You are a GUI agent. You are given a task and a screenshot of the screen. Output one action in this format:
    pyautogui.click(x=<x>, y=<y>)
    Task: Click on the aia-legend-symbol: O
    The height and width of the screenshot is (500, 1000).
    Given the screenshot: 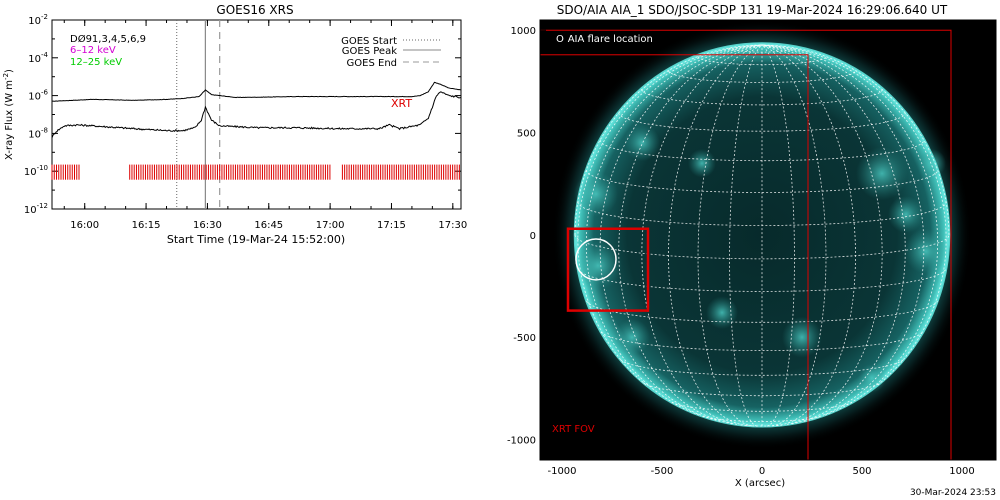 What is the action you would take?
    pyautogui.click(x=560, y=39)
    